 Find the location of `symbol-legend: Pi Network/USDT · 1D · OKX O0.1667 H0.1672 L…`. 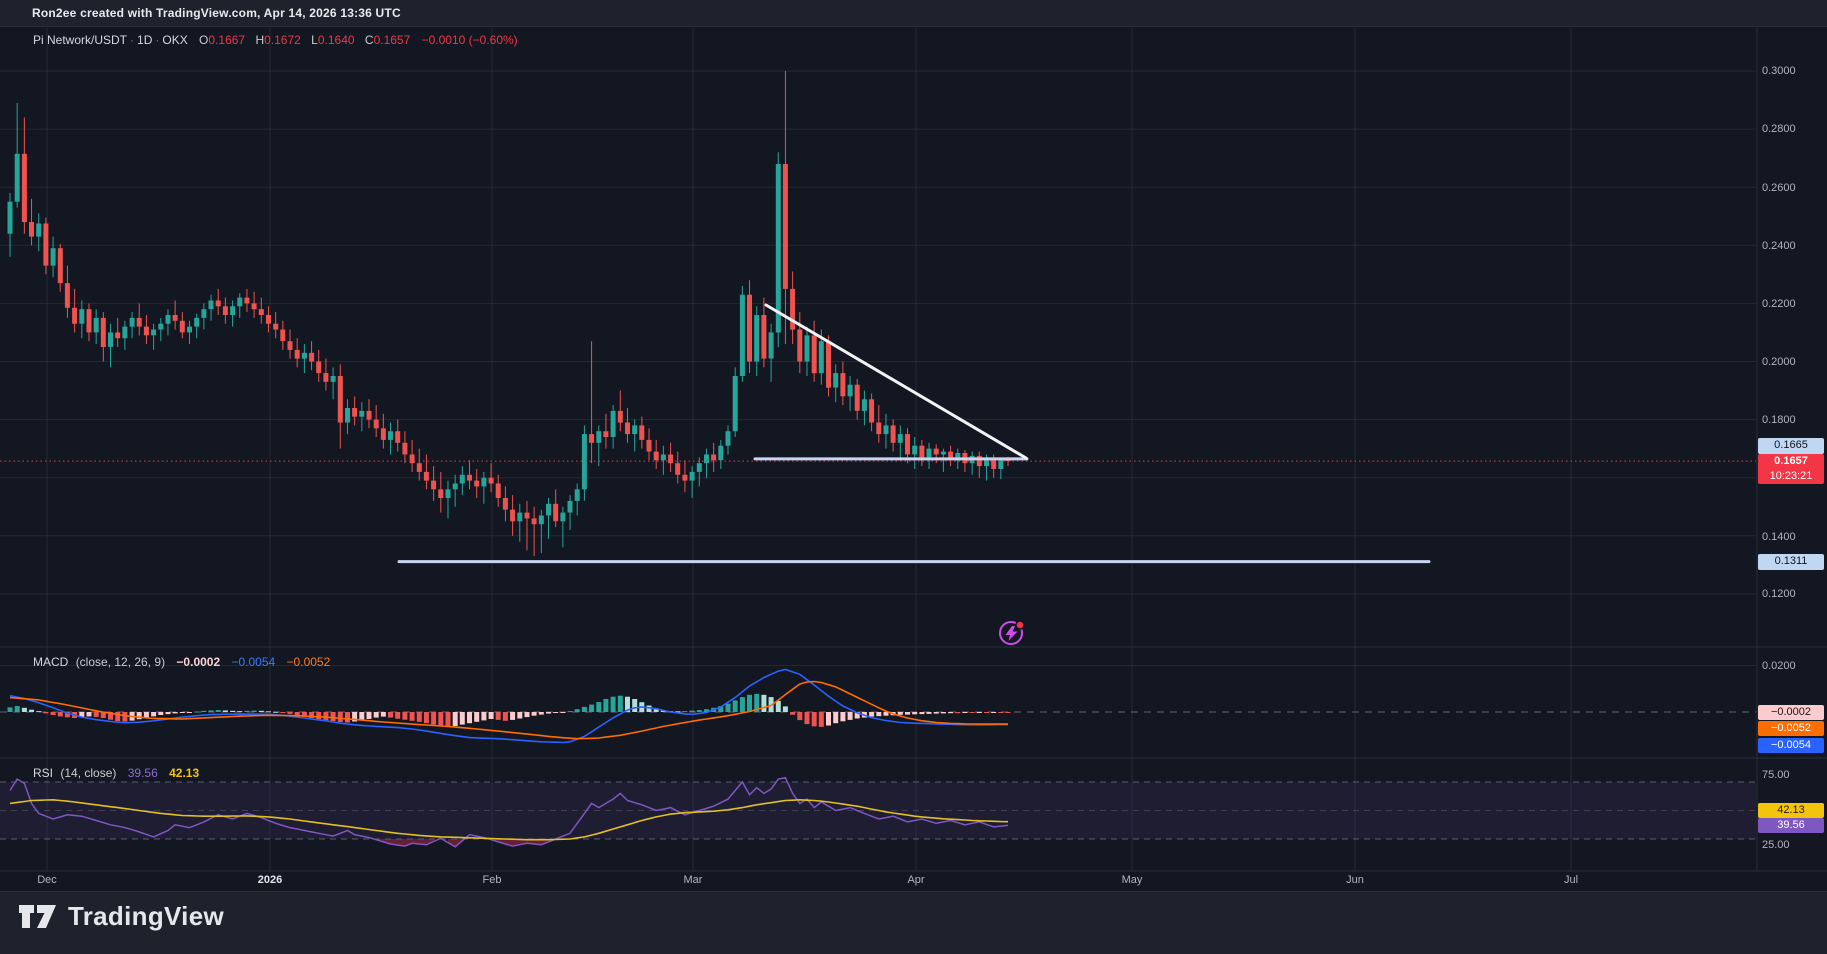

symbol-legend: Pi Network/USDT · 1D · OKX O0.1667 H0.1672 L… is located at coordinates (275, 40).